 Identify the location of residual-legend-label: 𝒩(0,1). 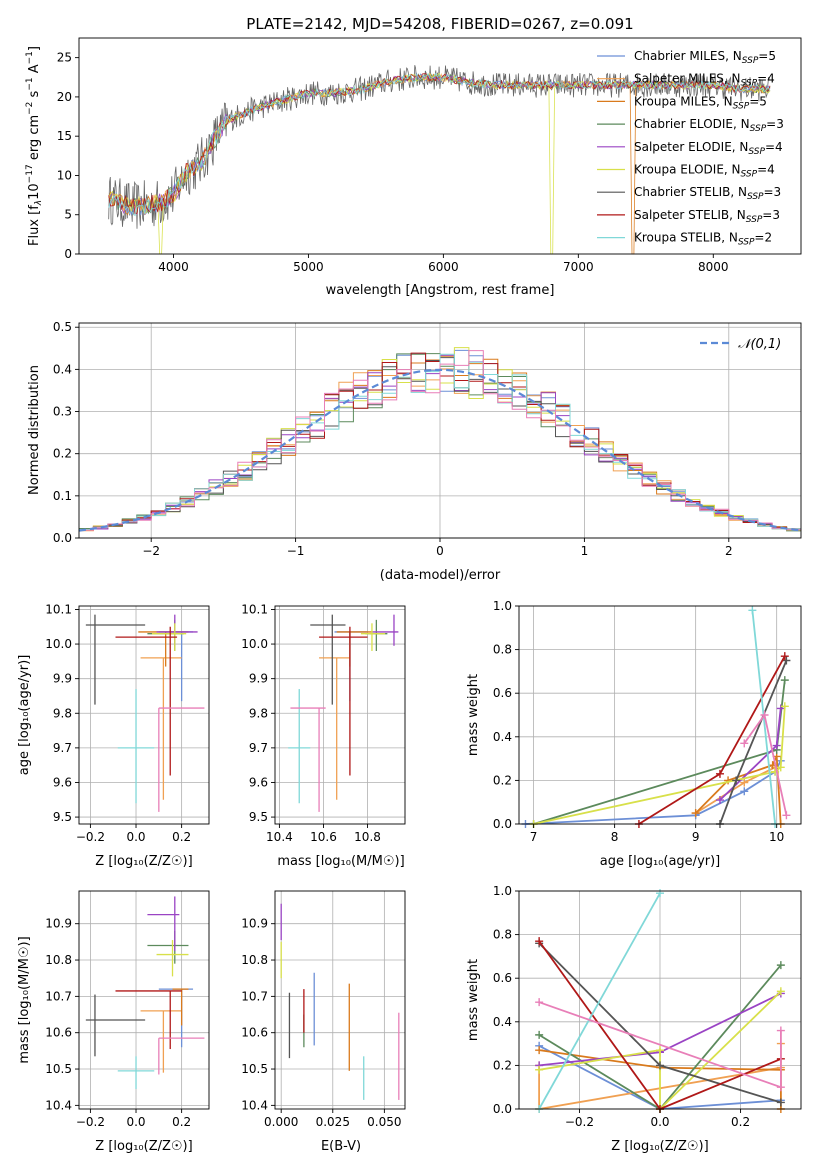
(759, 344).